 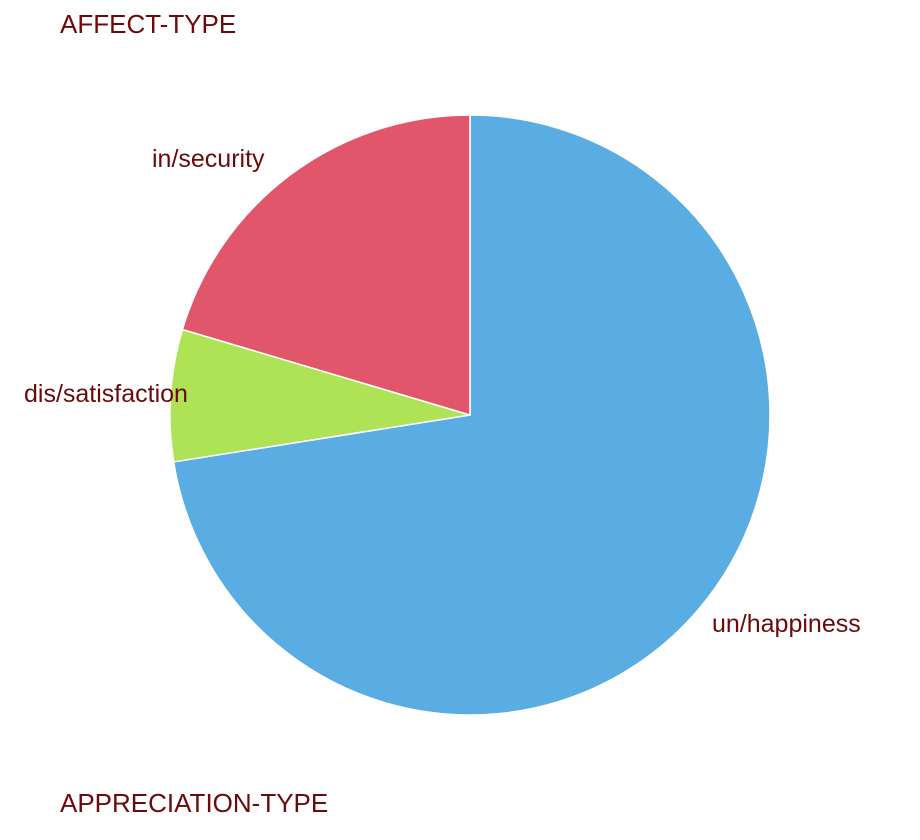 What do you see at coordinates (786, 624) in the screenshot?
I see `slice-label-un-happiness: un/happiness` at bounding box center [786, 624].